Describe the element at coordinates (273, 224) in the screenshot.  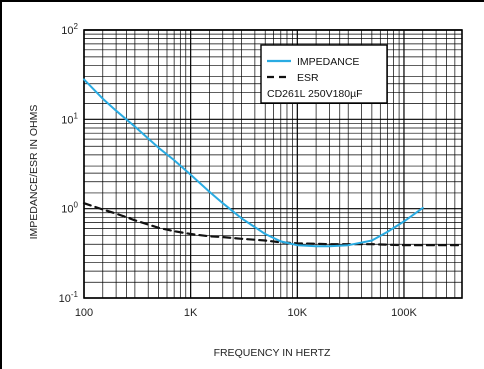
I see `esr-line` at that location.